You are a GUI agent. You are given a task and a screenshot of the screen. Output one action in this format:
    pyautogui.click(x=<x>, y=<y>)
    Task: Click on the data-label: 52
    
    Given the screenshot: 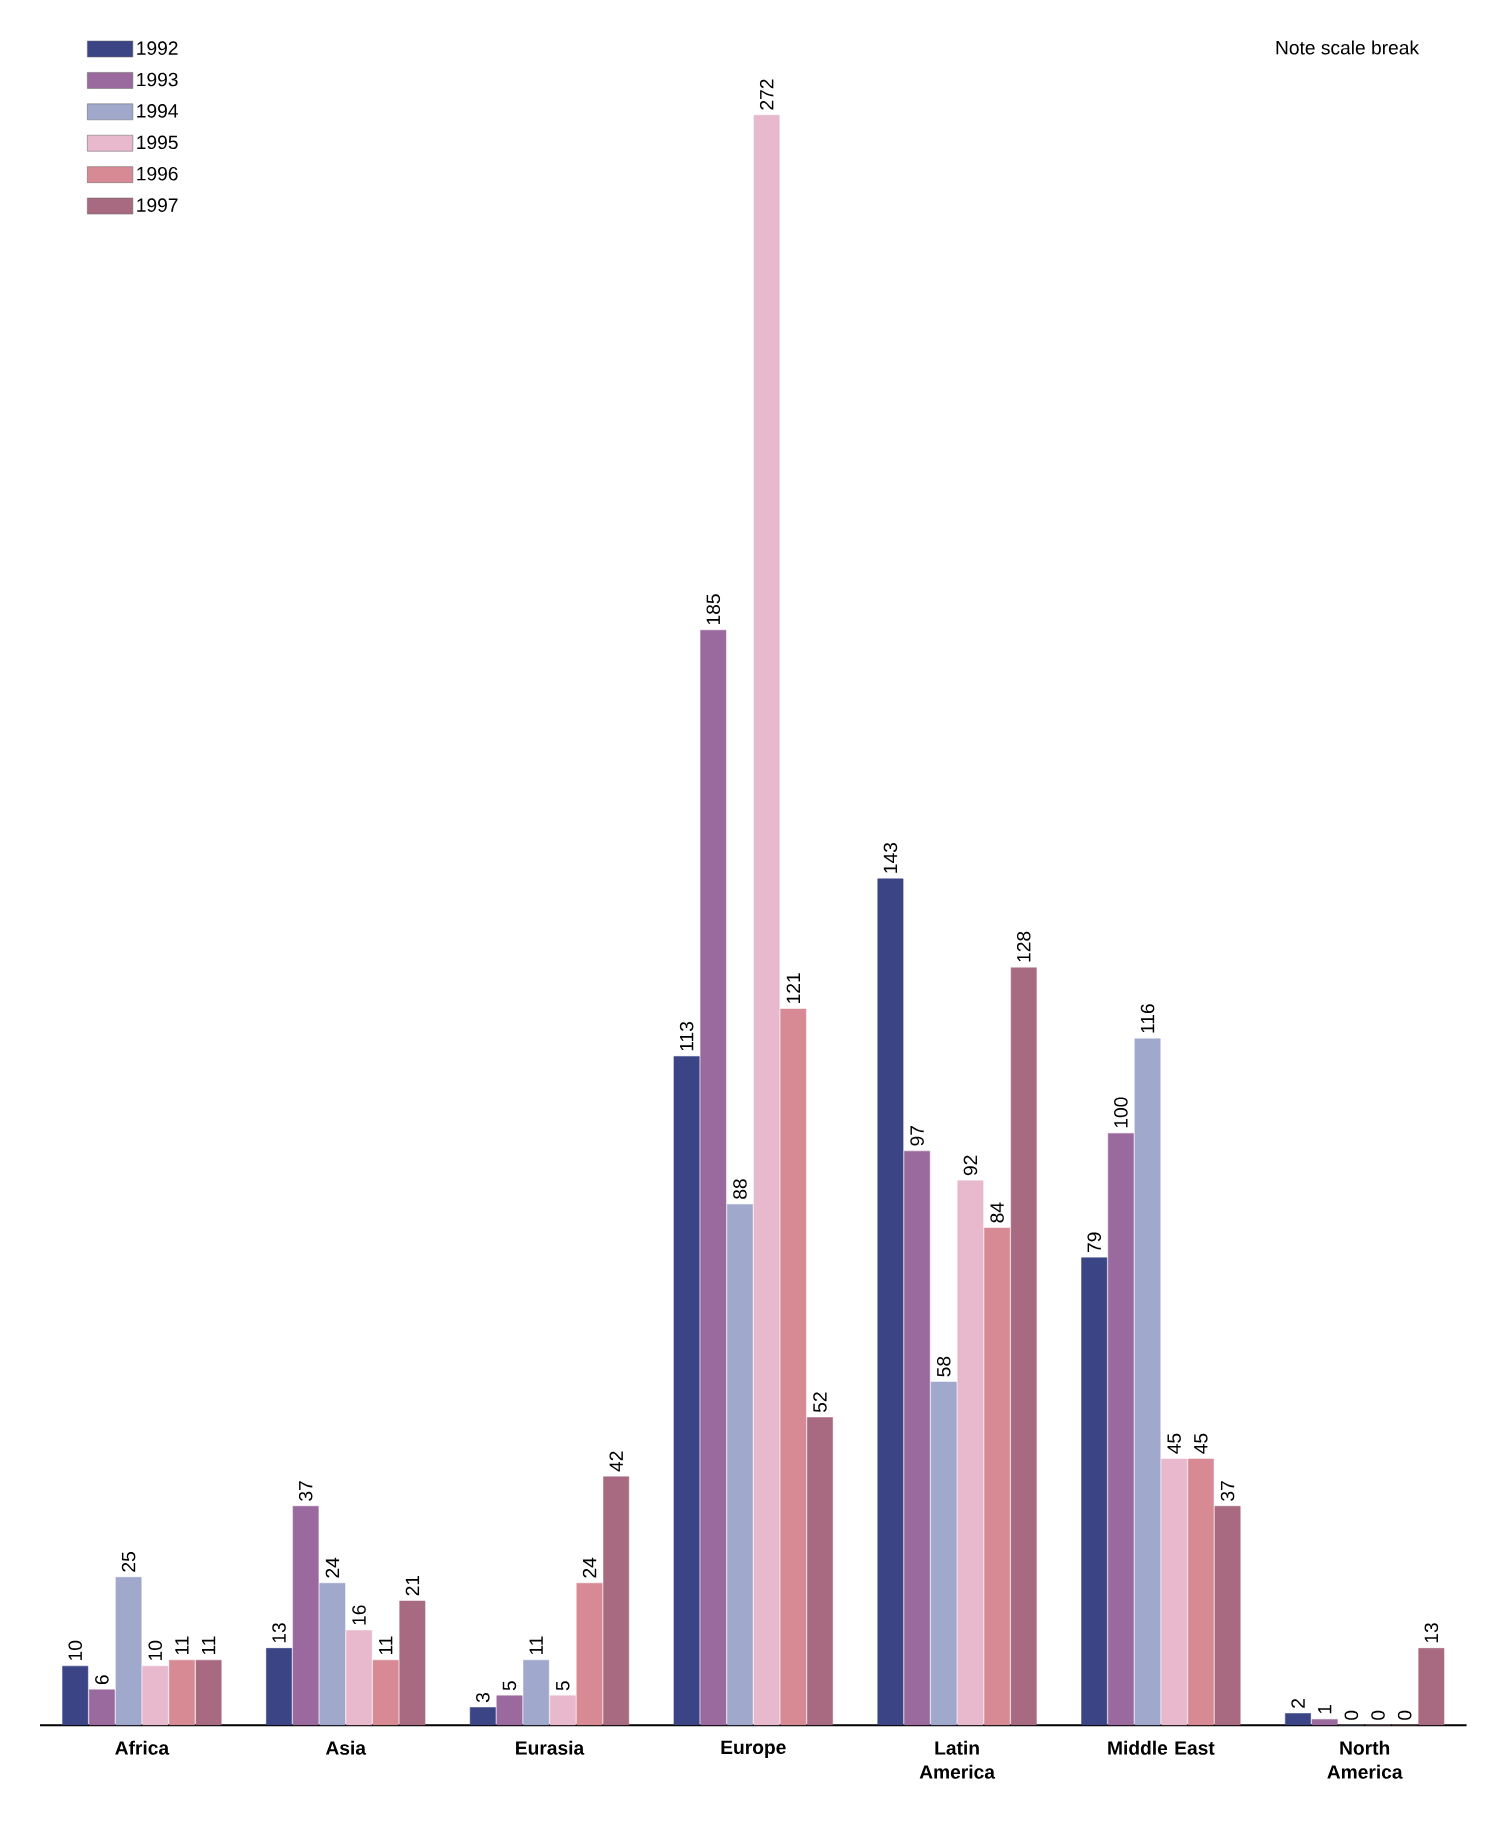 What is the action you would take?
    pyautogui.click(x=820, y=1402)
    